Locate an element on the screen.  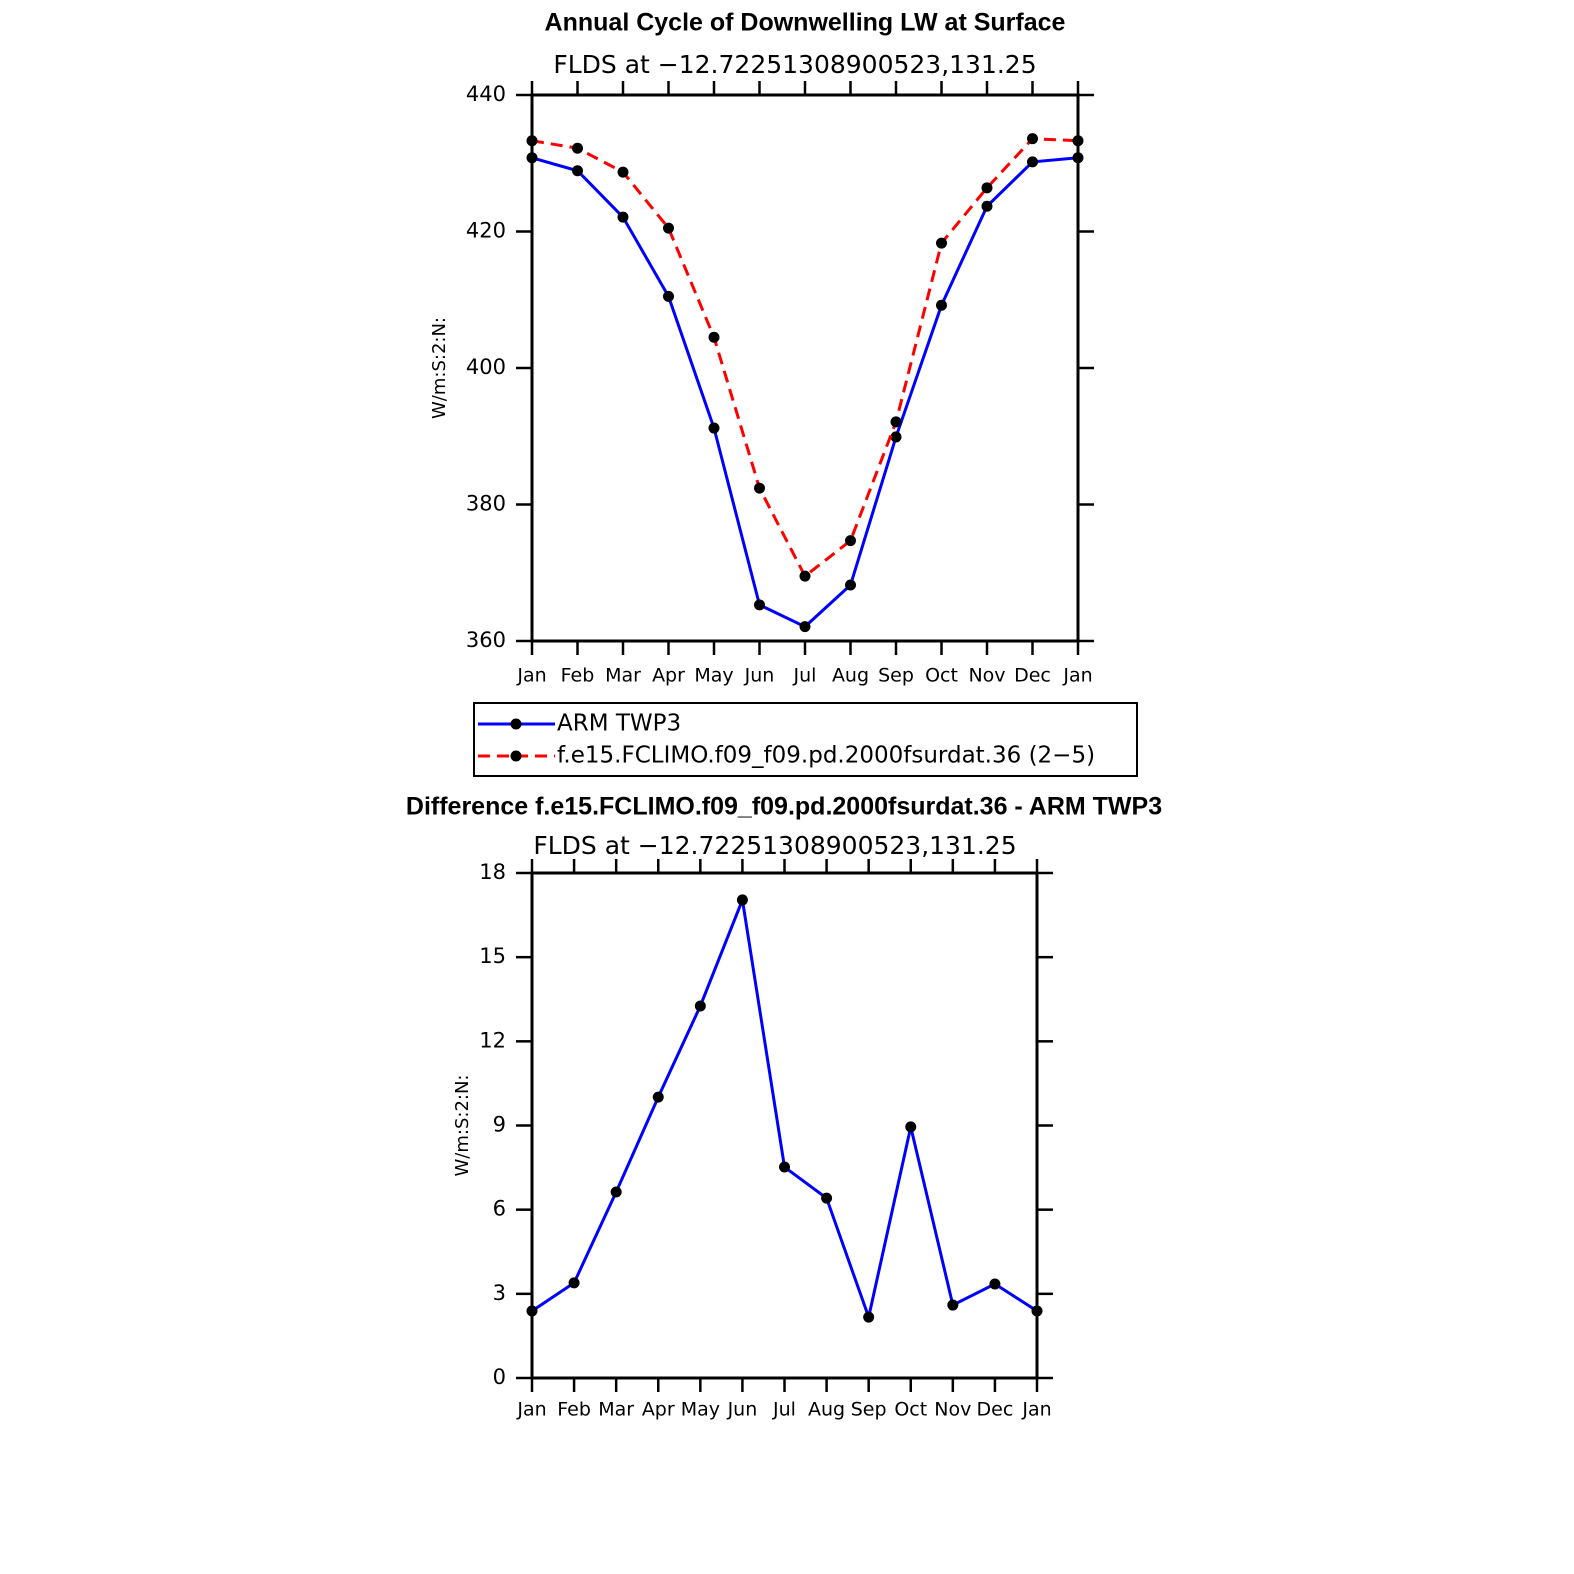
y-tick-label: 12 is located at coordinates (492, 1040).